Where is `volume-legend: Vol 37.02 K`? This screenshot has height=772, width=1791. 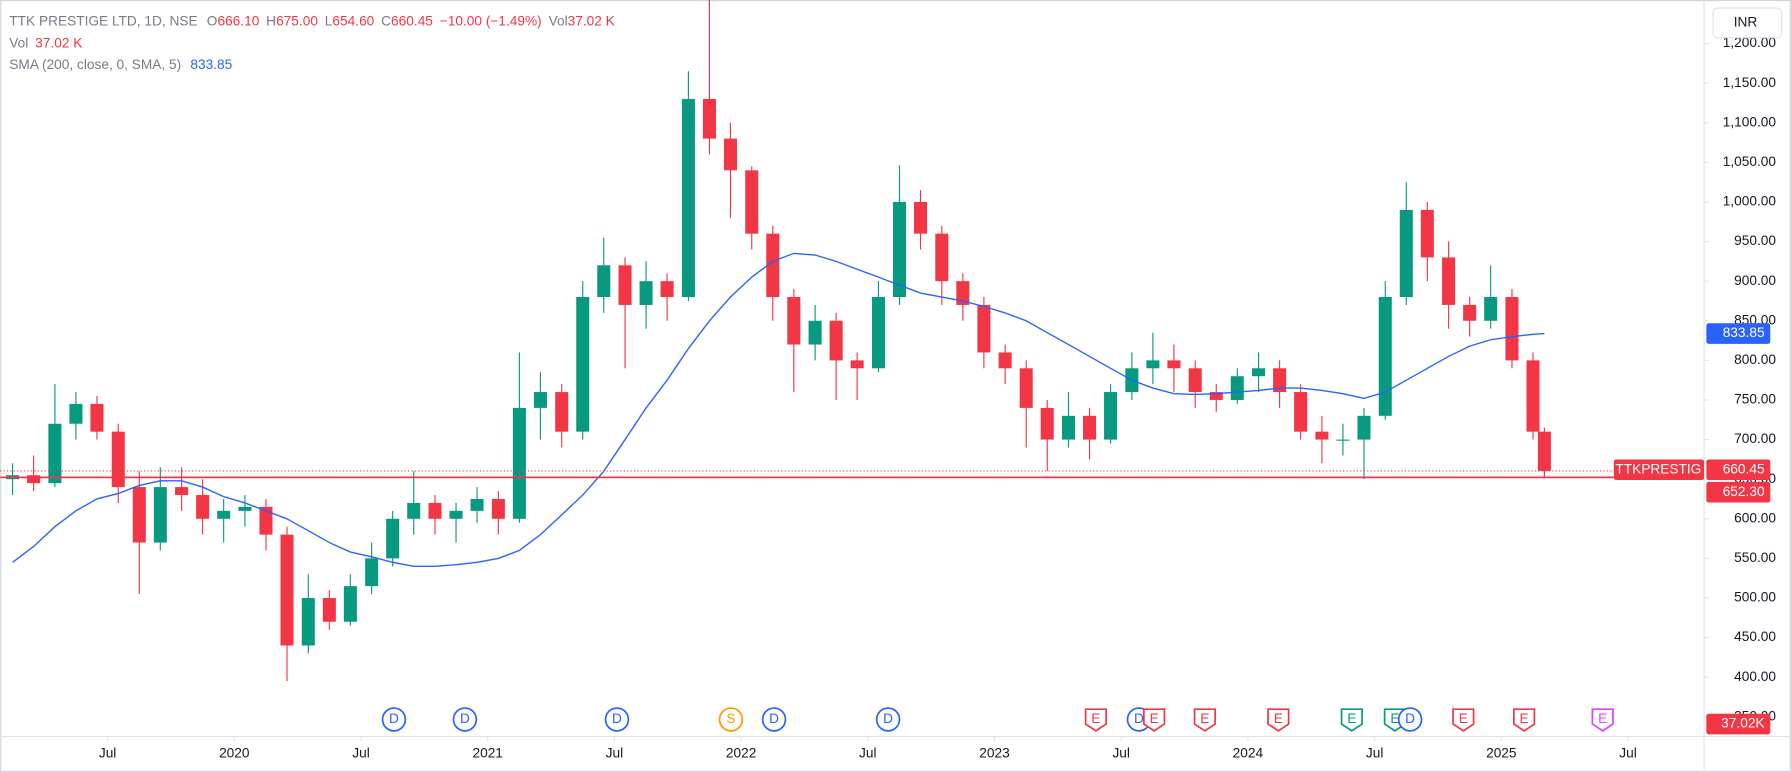 volume-legend: Vol 37.02 K is located at coordinates (45, 42).